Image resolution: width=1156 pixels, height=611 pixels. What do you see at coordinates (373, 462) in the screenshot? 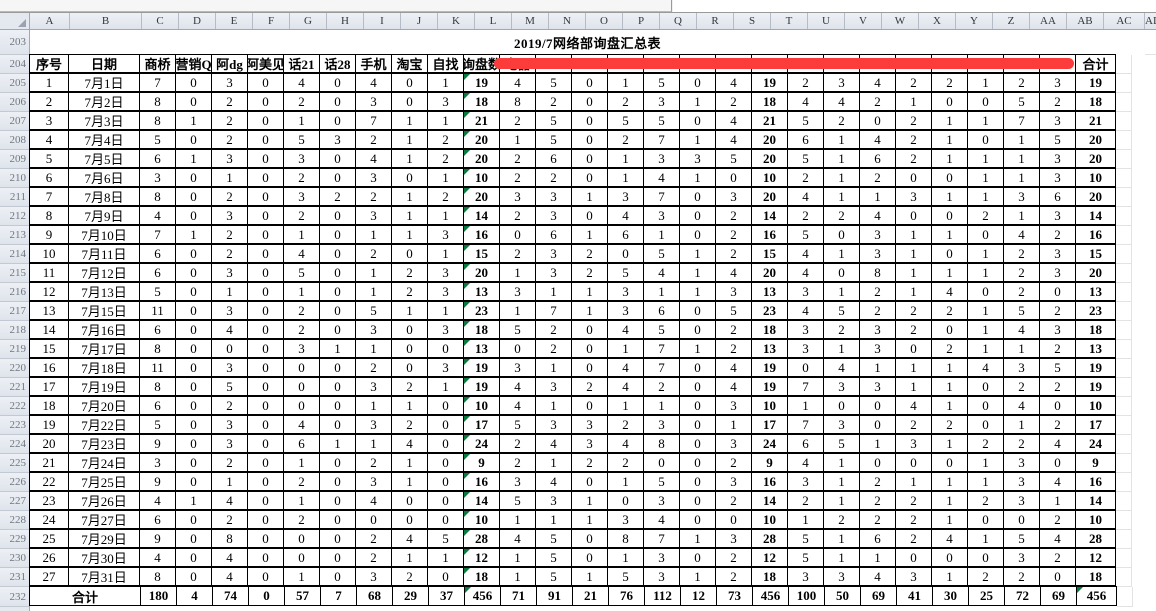
I see `cell-i: 2` at bounding box center [373, 462].